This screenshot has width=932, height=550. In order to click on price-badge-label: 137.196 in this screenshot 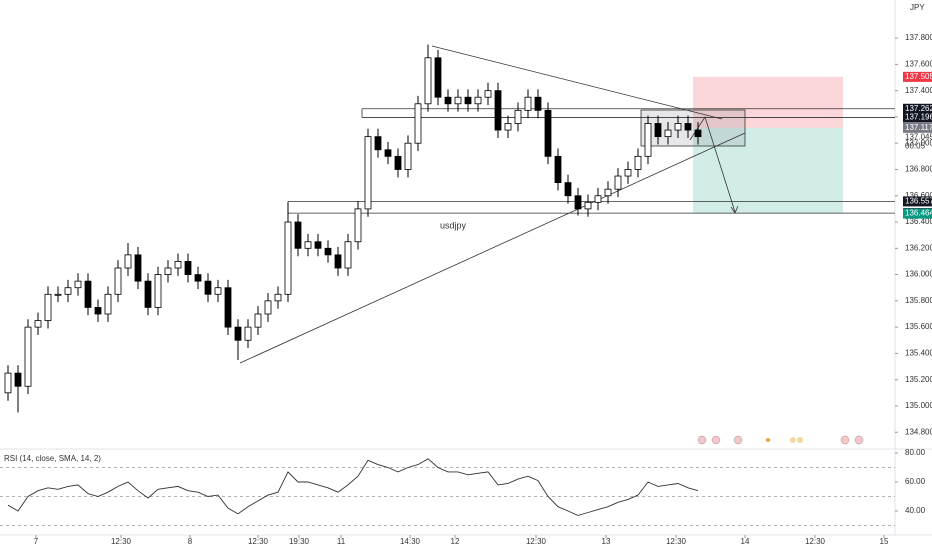, I will do `click(918, 117)`.